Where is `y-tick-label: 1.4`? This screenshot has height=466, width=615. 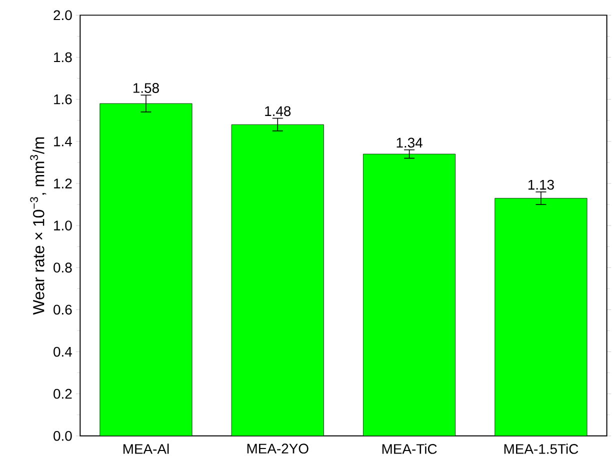 y-tick-label: 1.4 is located at coordinates (63, 141).